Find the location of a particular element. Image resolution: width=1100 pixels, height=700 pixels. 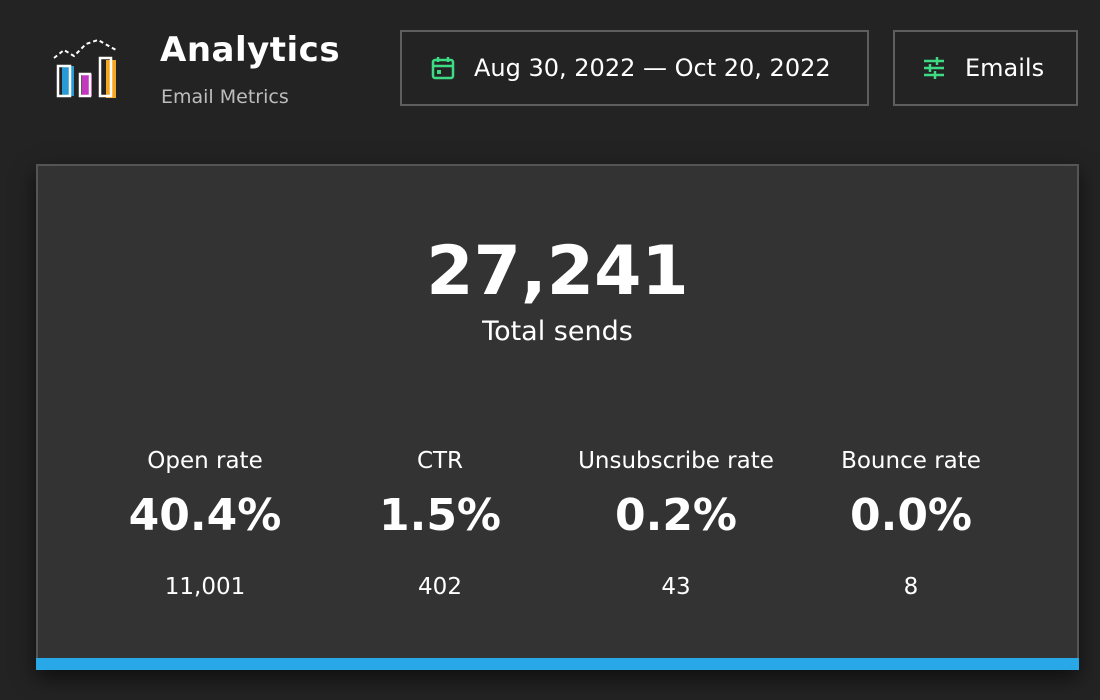

filter-button: Emails is located at coordinates (985, 68).